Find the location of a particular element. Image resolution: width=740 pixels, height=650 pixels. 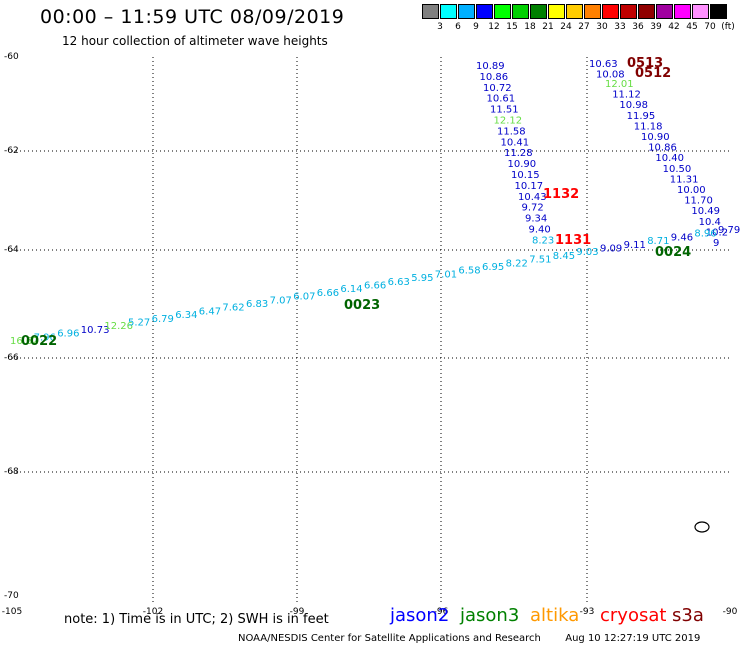

legend-label: 30 is located at coordinates (602, 27).